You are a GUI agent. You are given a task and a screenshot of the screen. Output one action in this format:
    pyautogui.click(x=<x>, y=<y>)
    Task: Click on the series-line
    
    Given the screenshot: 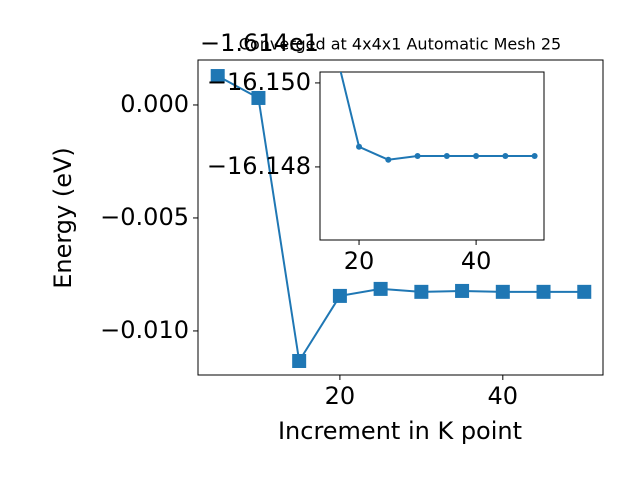 What is the action you would take?
    pyautogui.click(x=437, y=116)
    